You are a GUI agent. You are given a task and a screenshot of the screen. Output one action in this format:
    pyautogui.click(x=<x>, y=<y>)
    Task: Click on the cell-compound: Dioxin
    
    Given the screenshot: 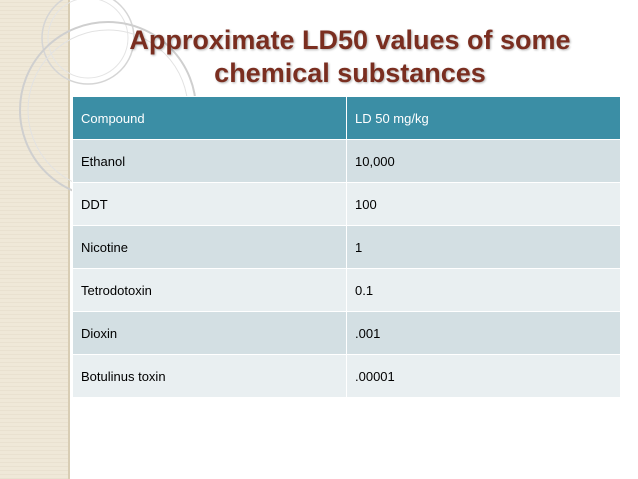 What is the action you would take?
    pyautogui.click(x=209, y=333)
    